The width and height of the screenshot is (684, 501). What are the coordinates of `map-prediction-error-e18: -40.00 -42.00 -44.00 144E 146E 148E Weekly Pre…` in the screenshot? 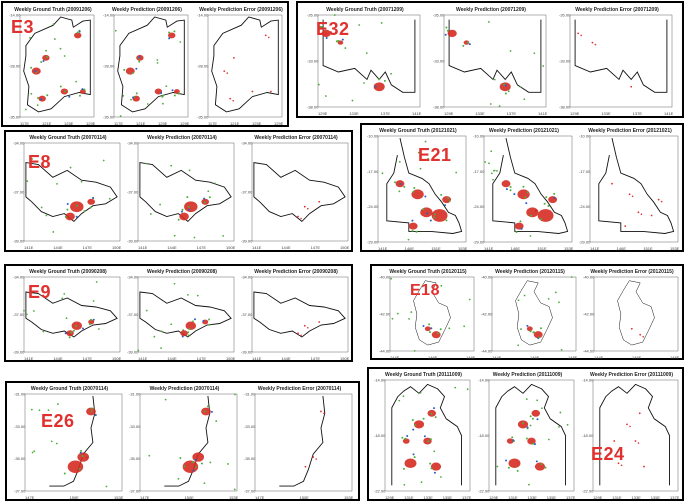 It's located at (632, 315).